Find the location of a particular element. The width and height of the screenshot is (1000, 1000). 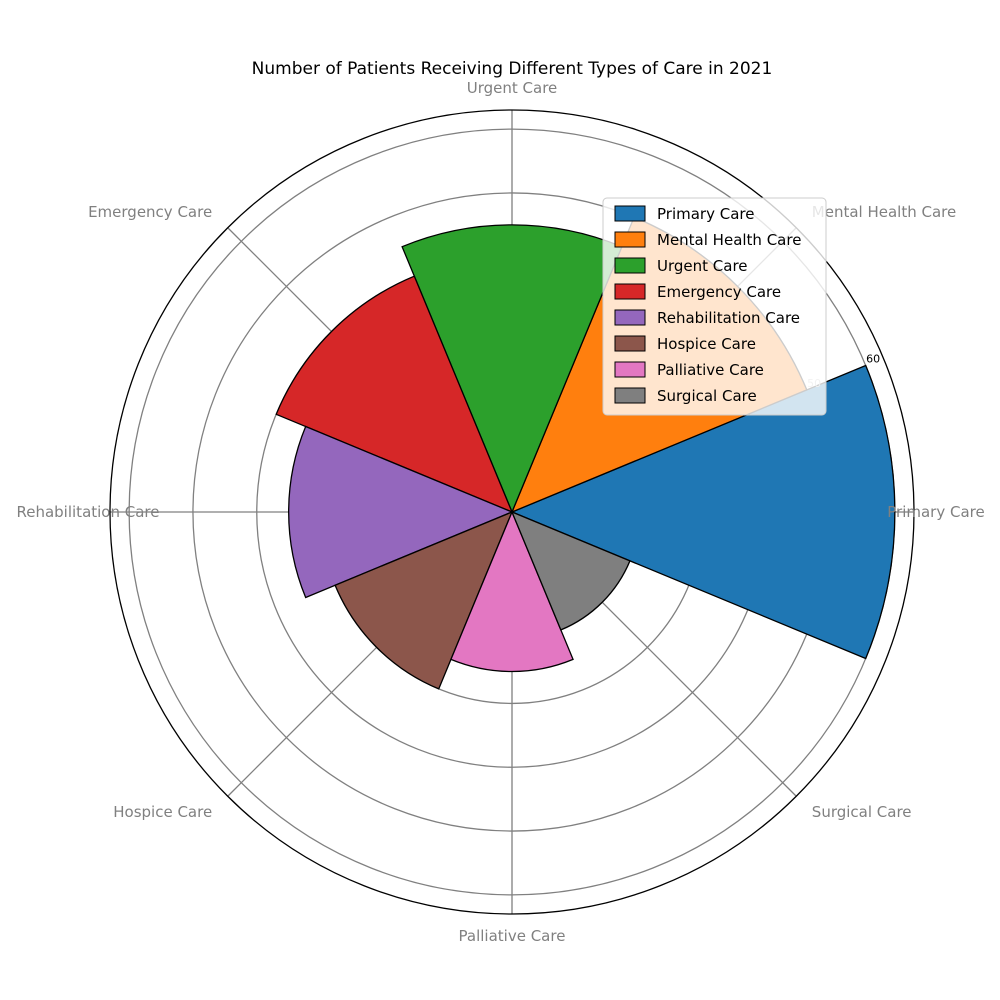

legend-entry: Urgent Care is located at coordinates (702, 266).